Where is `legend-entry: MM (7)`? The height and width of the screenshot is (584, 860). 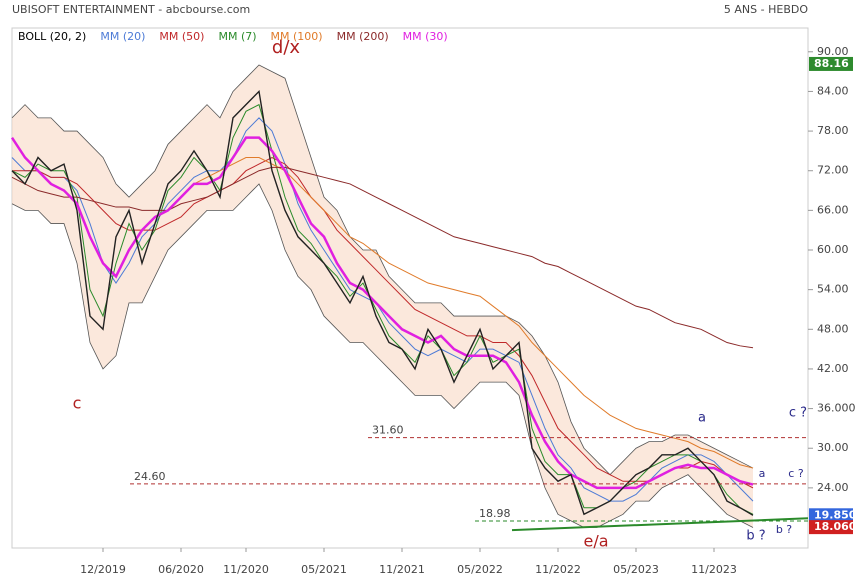 legend-entry: MM (7) is located at coordinates (237, 36).